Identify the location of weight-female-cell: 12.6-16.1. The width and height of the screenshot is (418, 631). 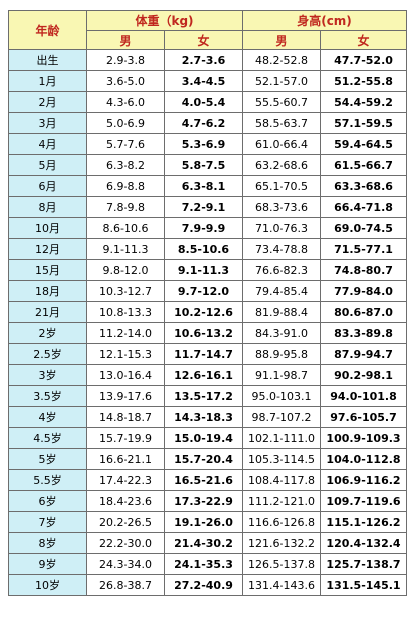
(203, 375).